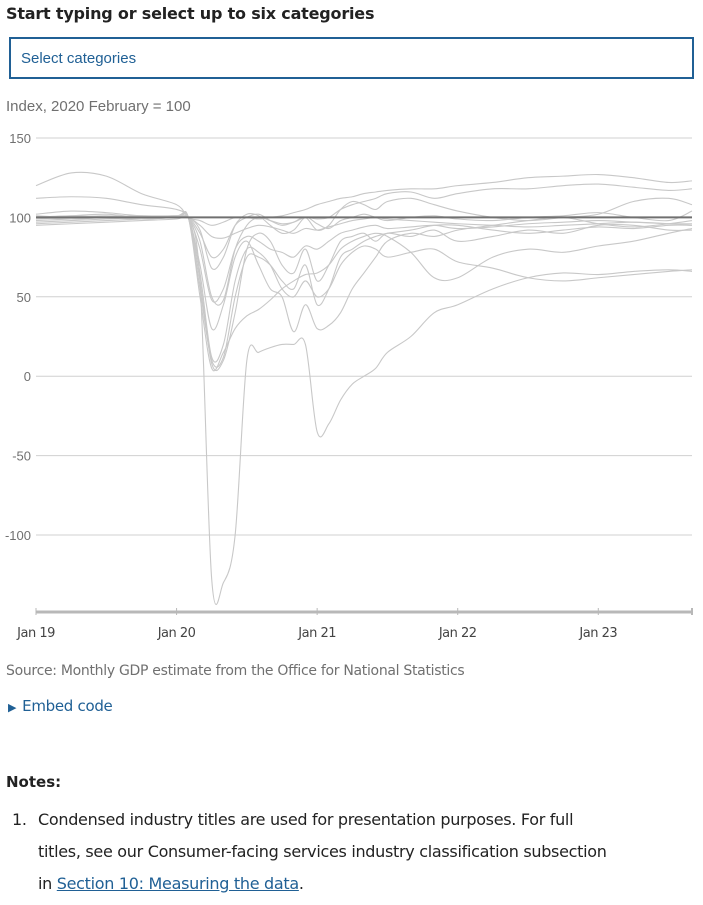 This screenshot has height=905, width=703. What do you see at coordinates (19, 819) in the screenshot?
I see `note-number: 1.` at bounding box center [19, 819].